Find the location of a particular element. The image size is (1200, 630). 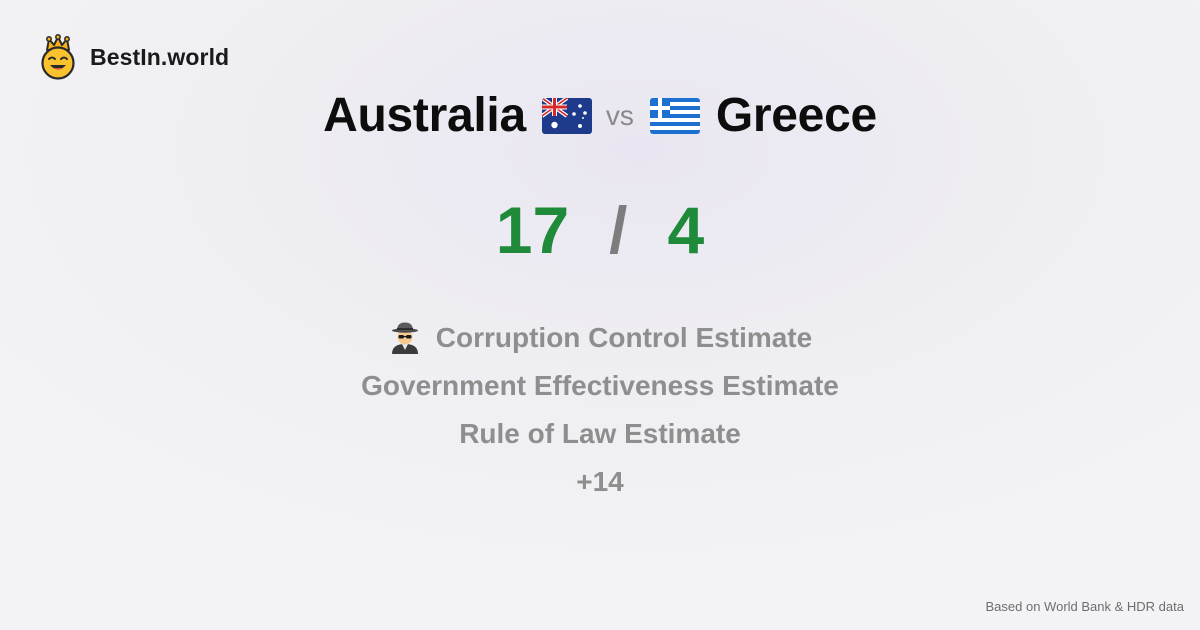

metric-label: Corruption Control Estimate is located at coordinates (624, 337).